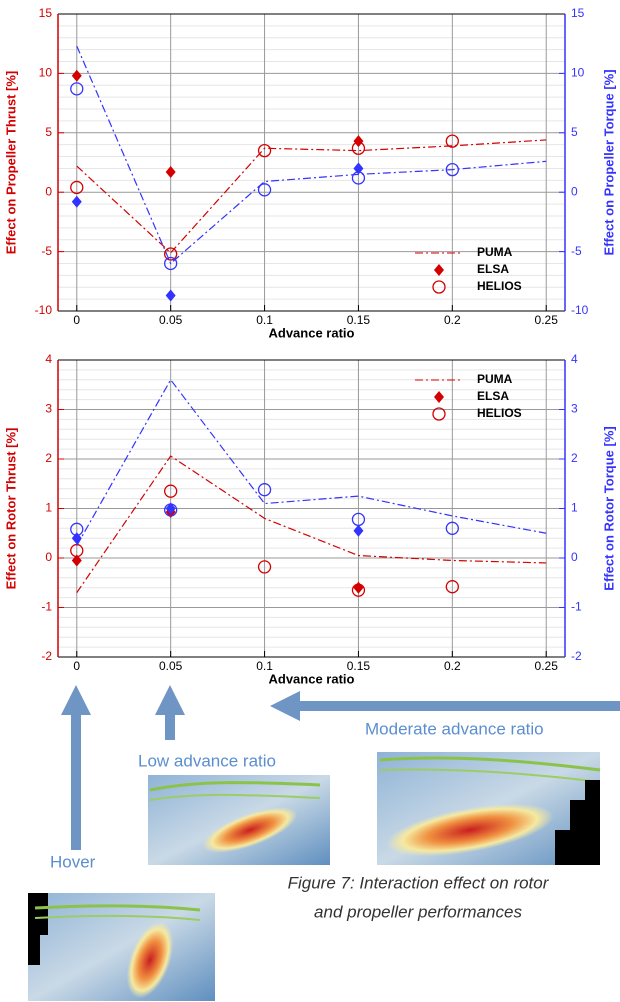  Describe the element at coordinates (10, 162) in the screenshot. I see `y-axis-label: Effect on Propeller Thrust [%]` at that location.